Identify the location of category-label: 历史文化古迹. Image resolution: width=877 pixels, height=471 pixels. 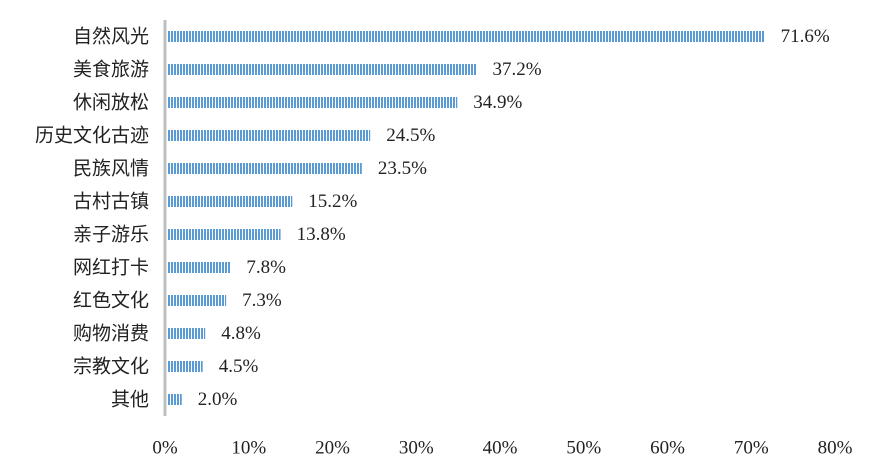
(92, 136).